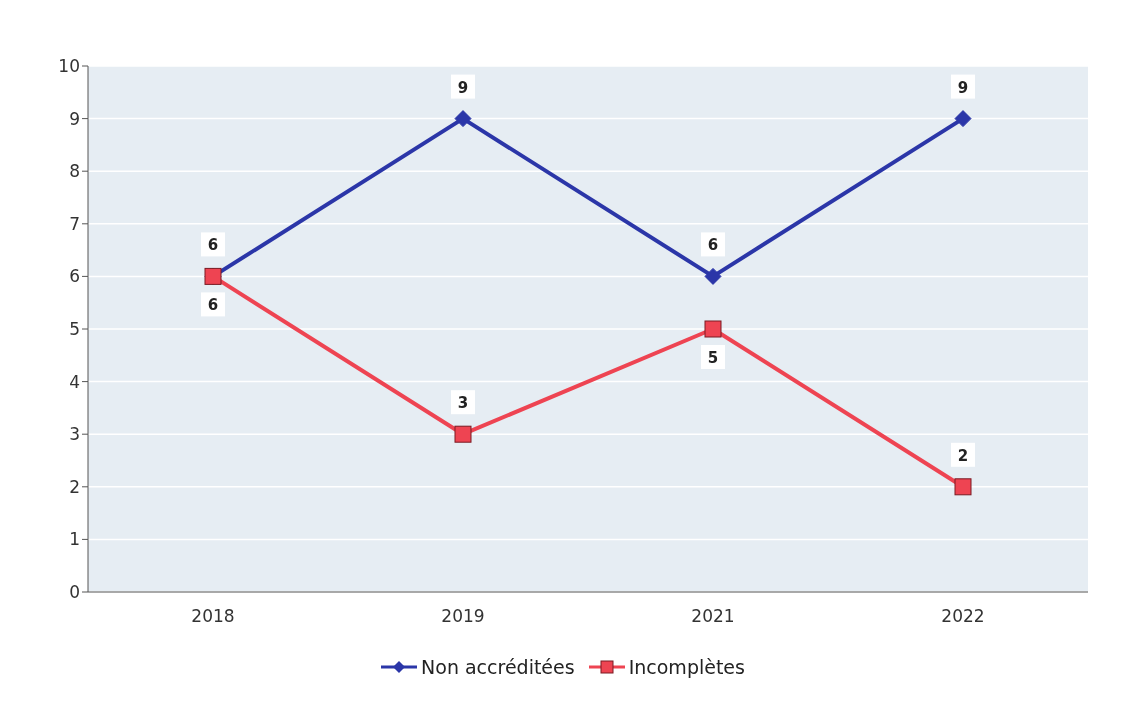 This screenshot has height=711, width=1128. I want to click on y-tick-label: 0, so click(74, 592).